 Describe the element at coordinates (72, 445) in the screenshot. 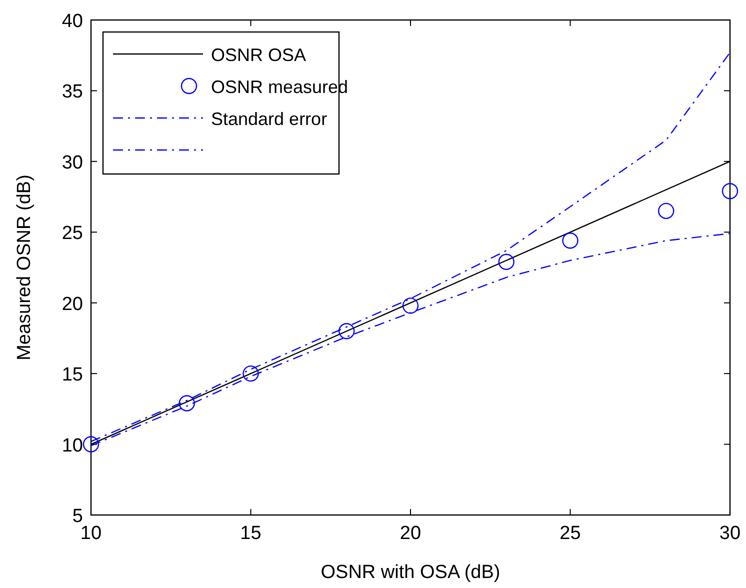

I see `y-tick-label: 10` at that location.